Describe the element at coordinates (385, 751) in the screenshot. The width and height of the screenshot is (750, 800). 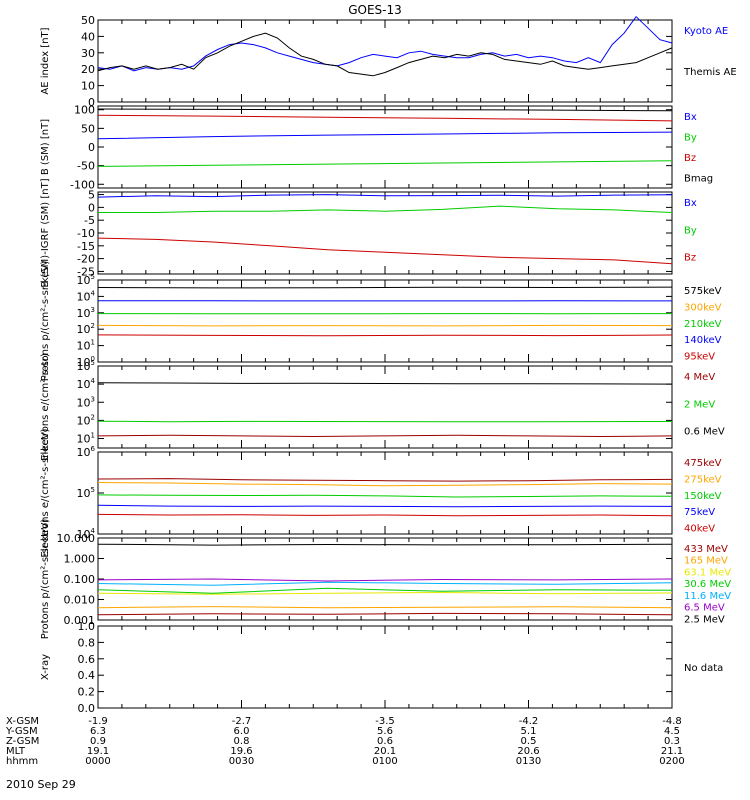
I see `x-row-value: 20.1` at that location.